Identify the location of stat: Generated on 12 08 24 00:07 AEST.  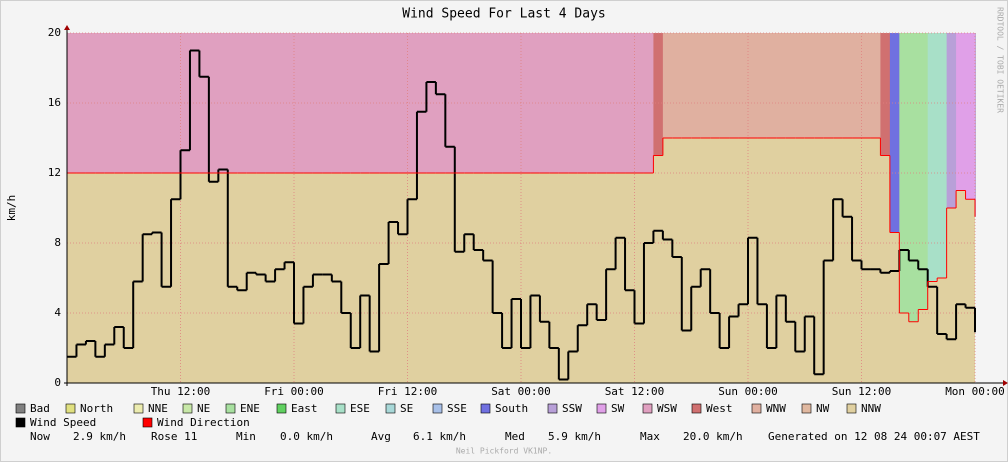
(874, 436).